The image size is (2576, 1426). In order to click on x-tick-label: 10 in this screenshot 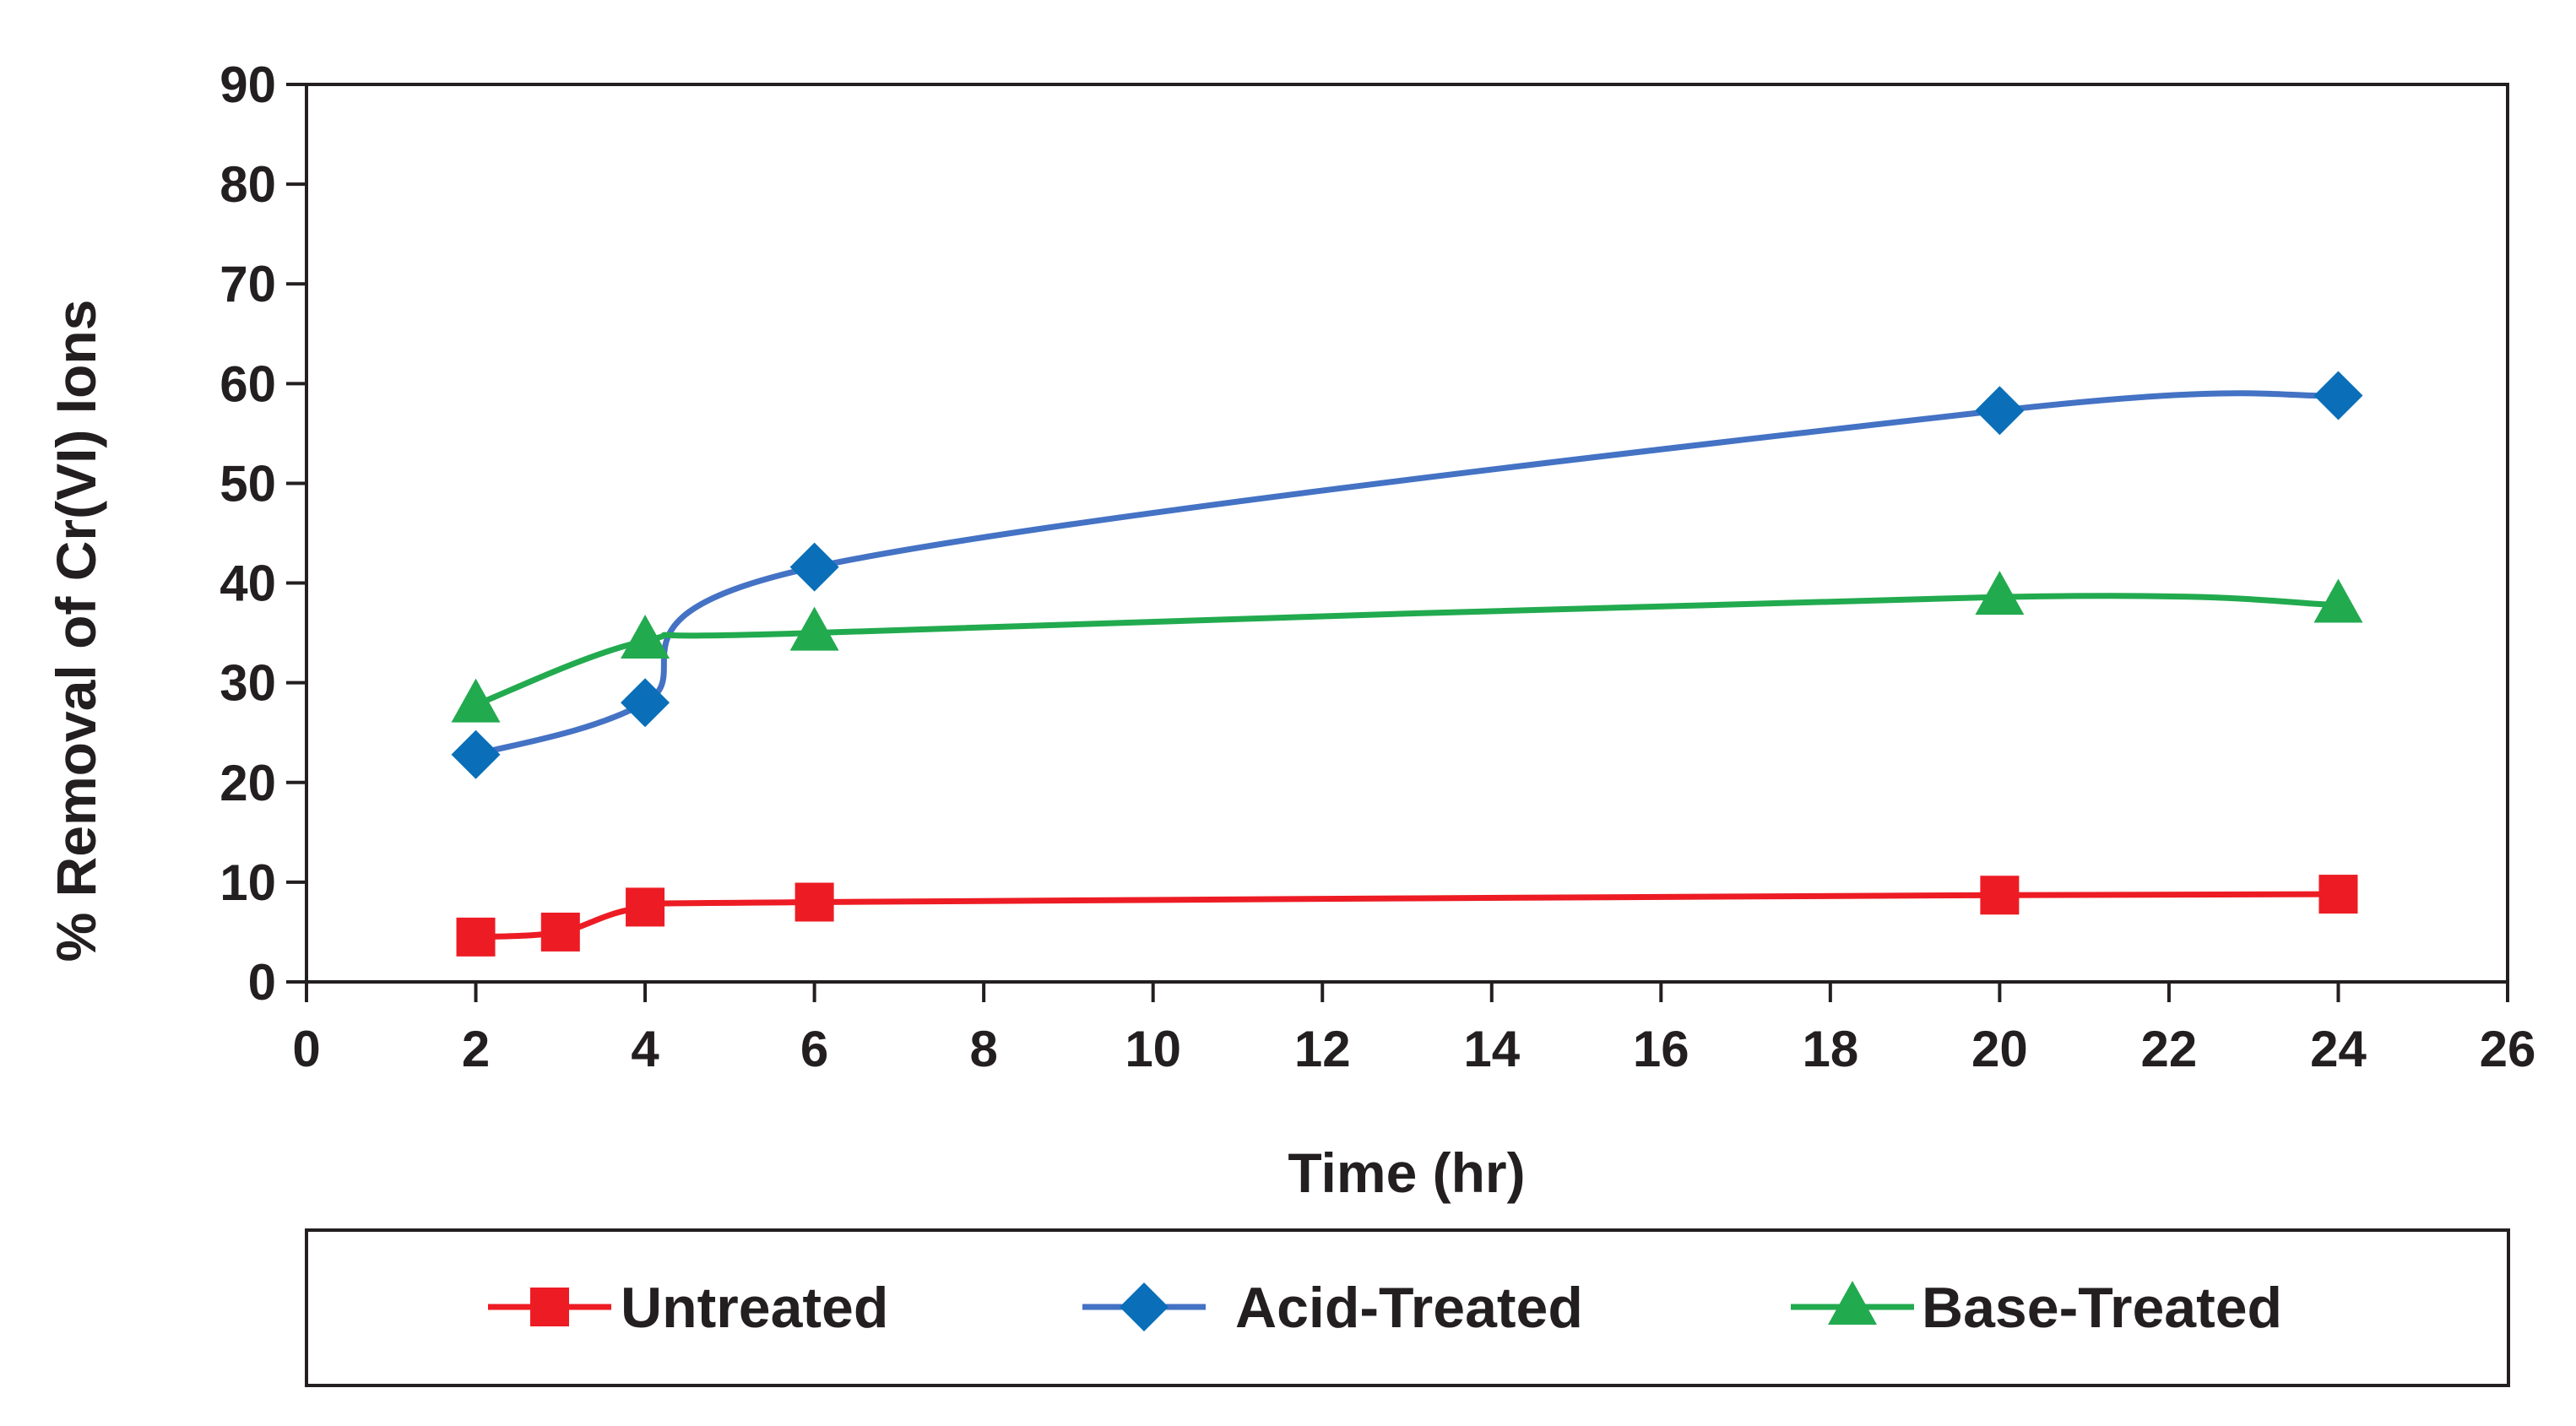, I will do `click(1153, 1049)`.